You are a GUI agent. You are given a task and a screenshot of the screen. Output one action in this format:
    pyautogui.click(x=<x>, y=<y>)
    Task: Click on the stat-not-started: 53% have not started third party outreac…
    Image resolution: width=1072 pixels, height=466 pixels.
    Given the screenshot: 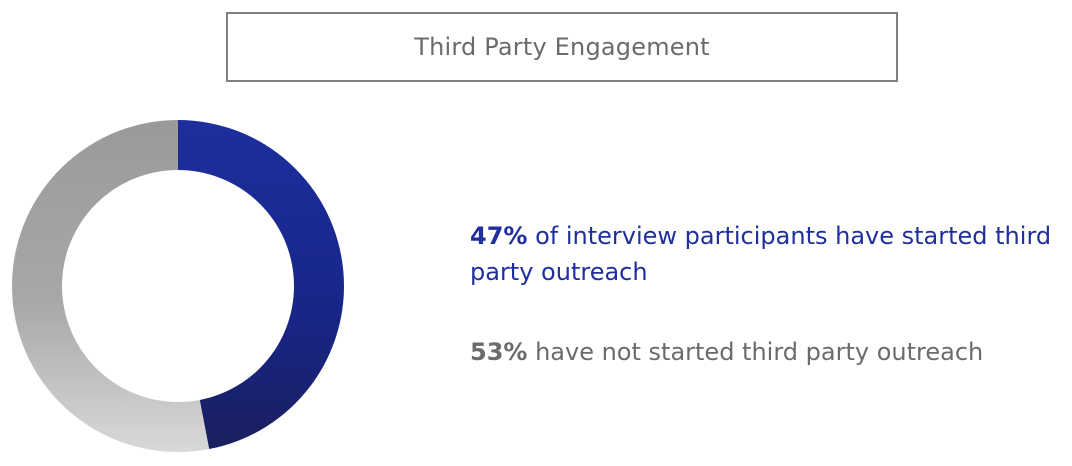 What is the action you would take?
    pyautogui.click(x=765, y=352)
    